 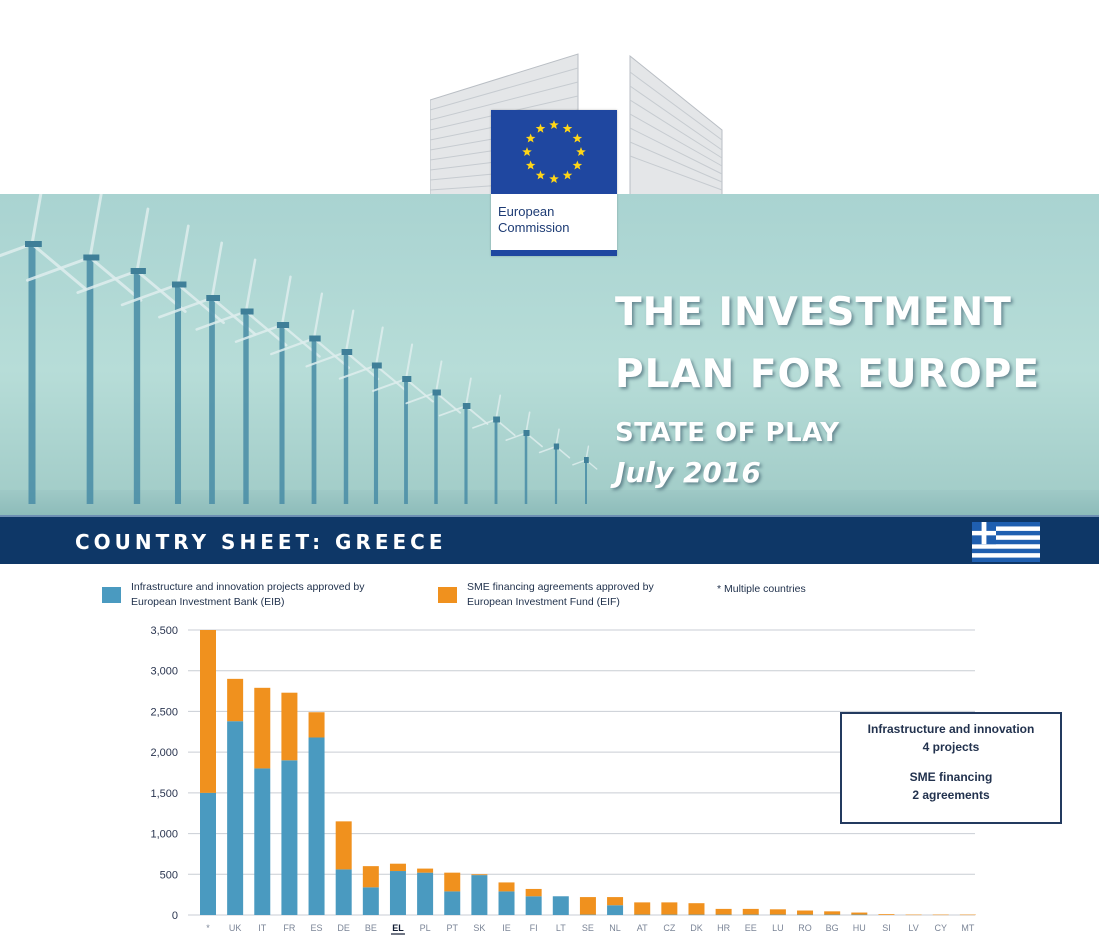 I want to click on bar-segment-eib-ES, so click(x=316, y=826).